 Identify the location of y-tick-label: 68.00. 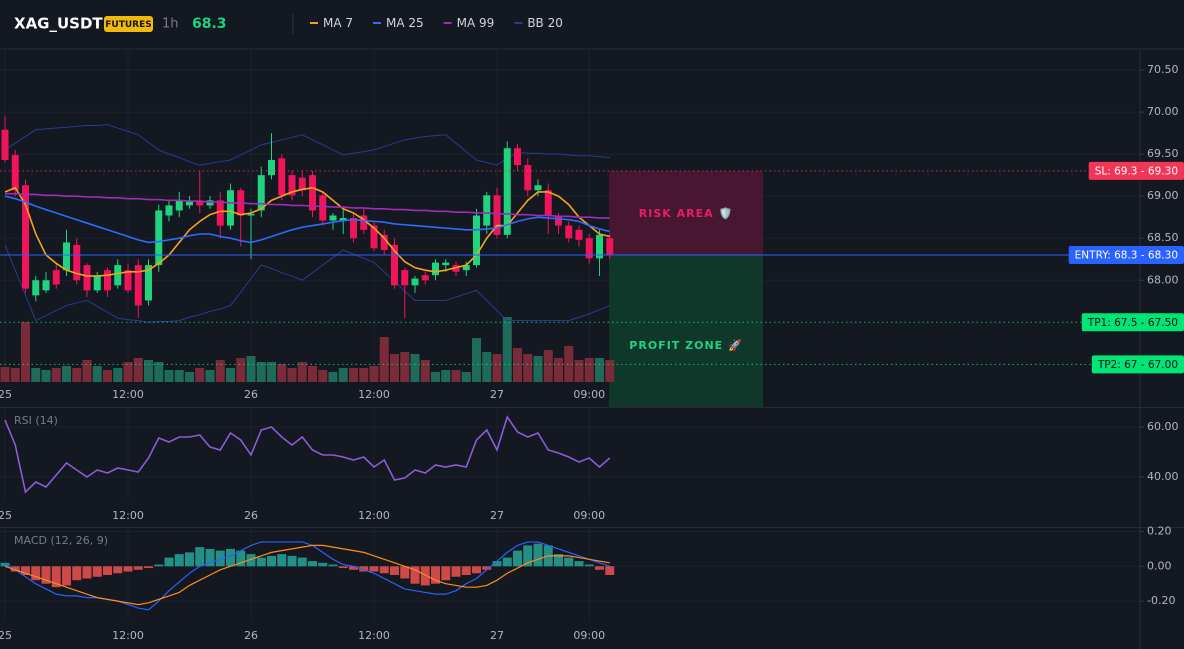
(1163, 279).